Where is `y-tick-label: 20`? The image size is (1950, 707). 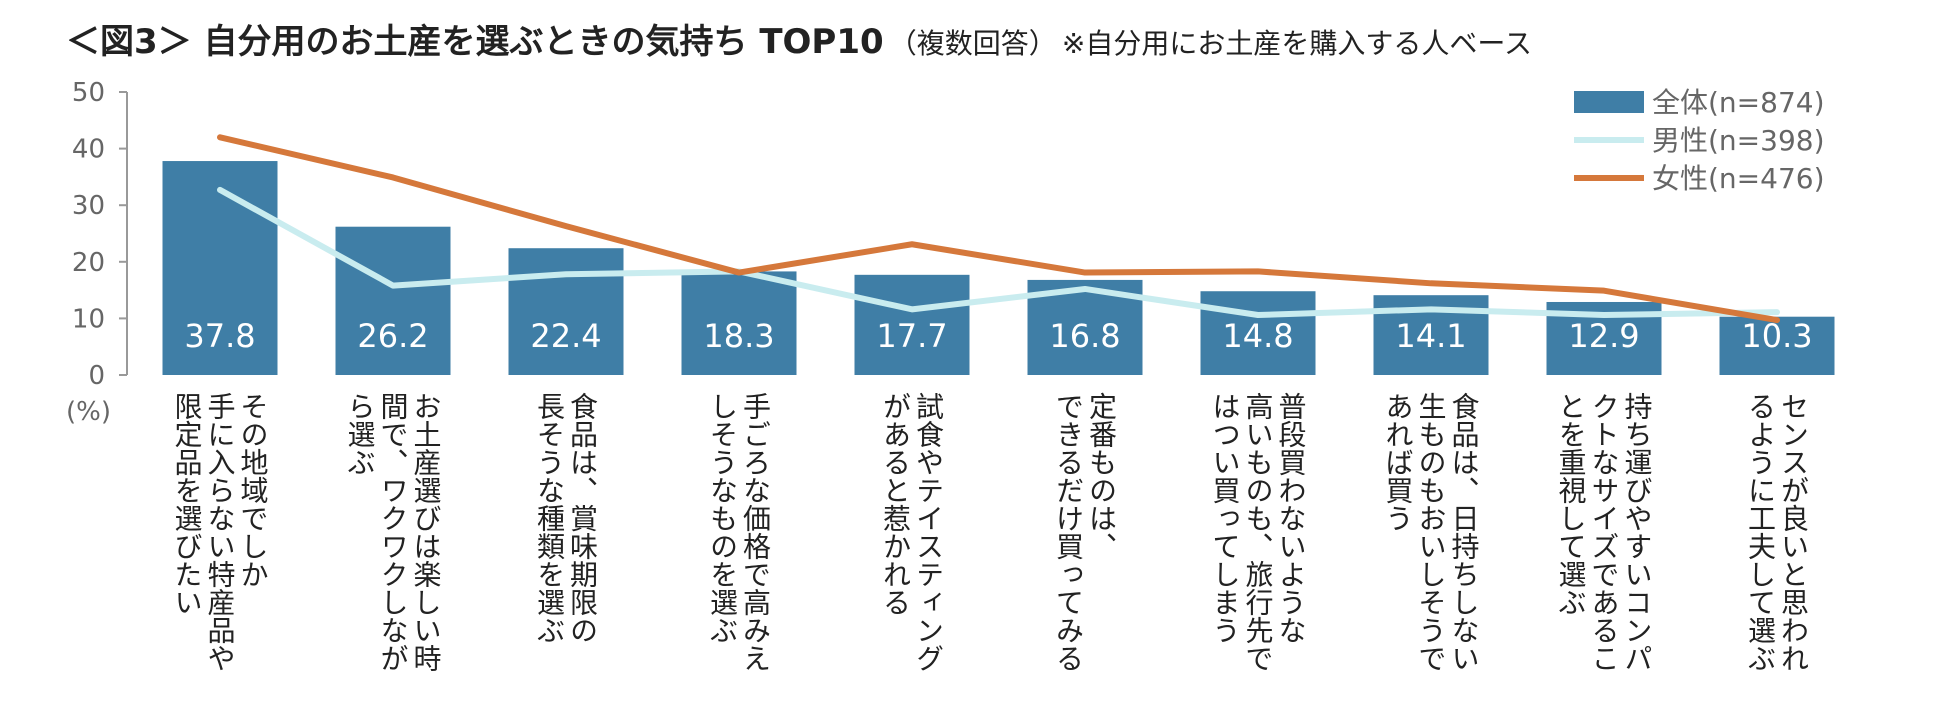 y-tick-label: 20 is located at coordinates (88, 263).